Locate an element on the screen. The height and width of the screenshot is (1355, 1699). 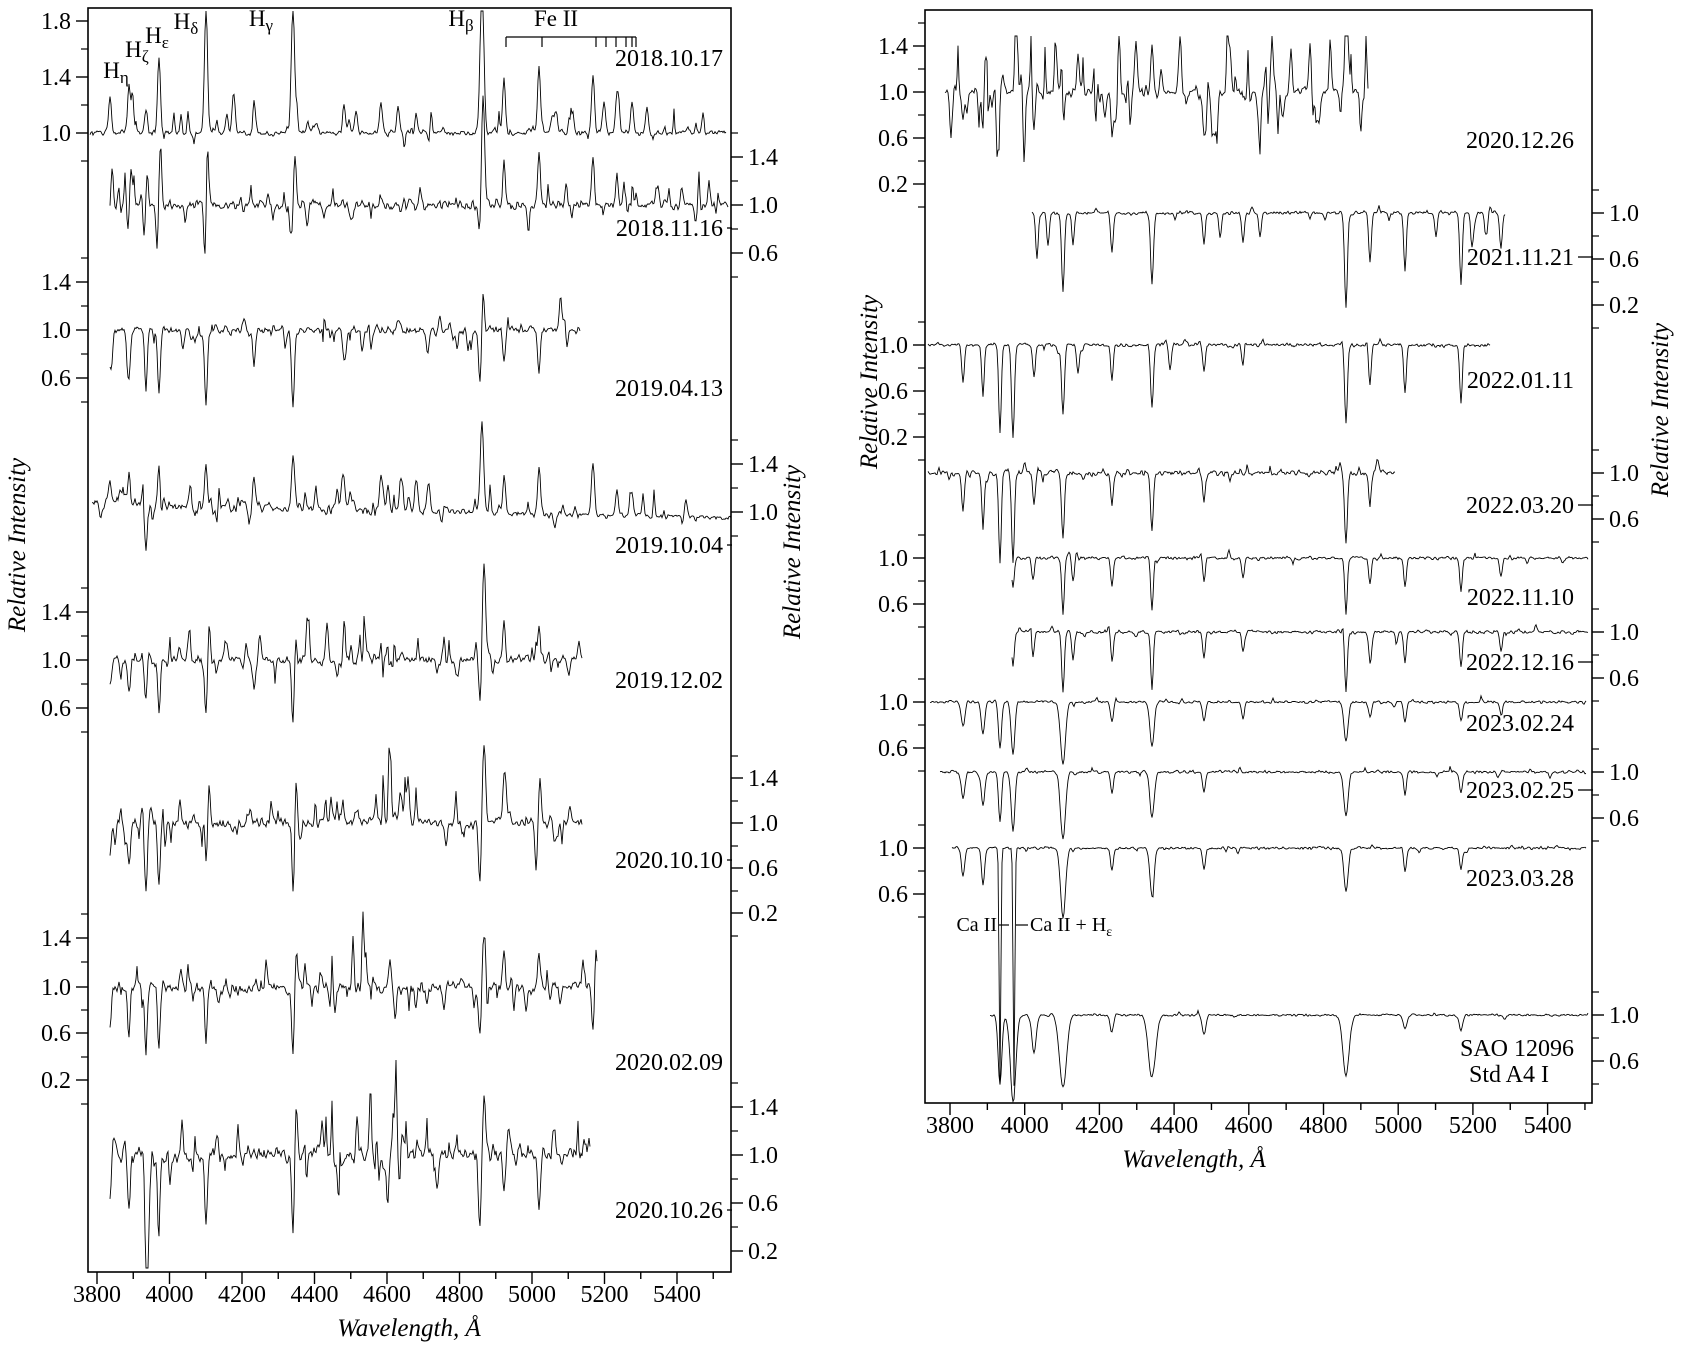
x-tick-label: 4800 is located at coordinates (1324, 1126).